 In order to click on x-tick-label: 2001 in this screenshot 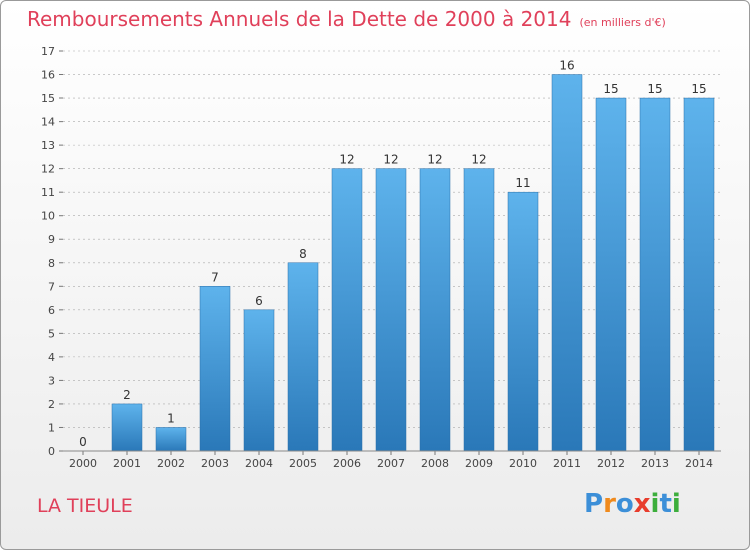, I will do `click(127, 463)`.